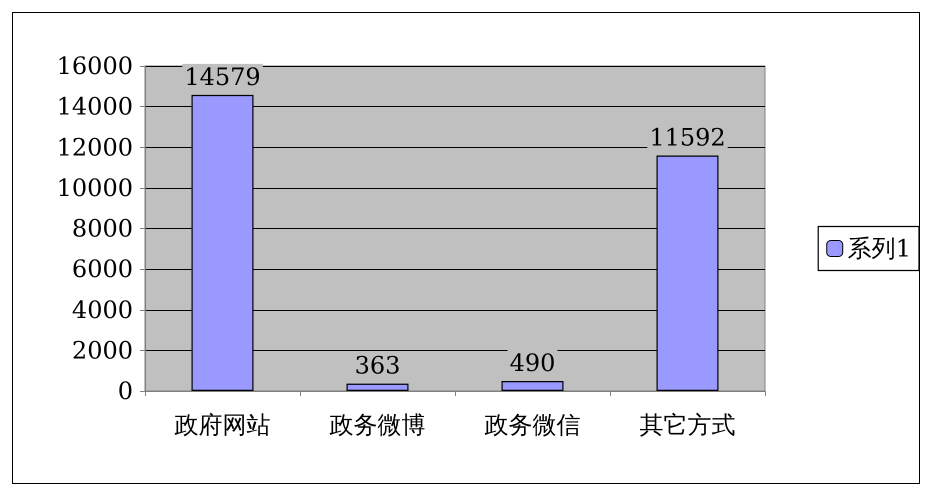 This screenshot has height=497, width=937. I want to click on y-tick-label: 12000, so click(94, 147).